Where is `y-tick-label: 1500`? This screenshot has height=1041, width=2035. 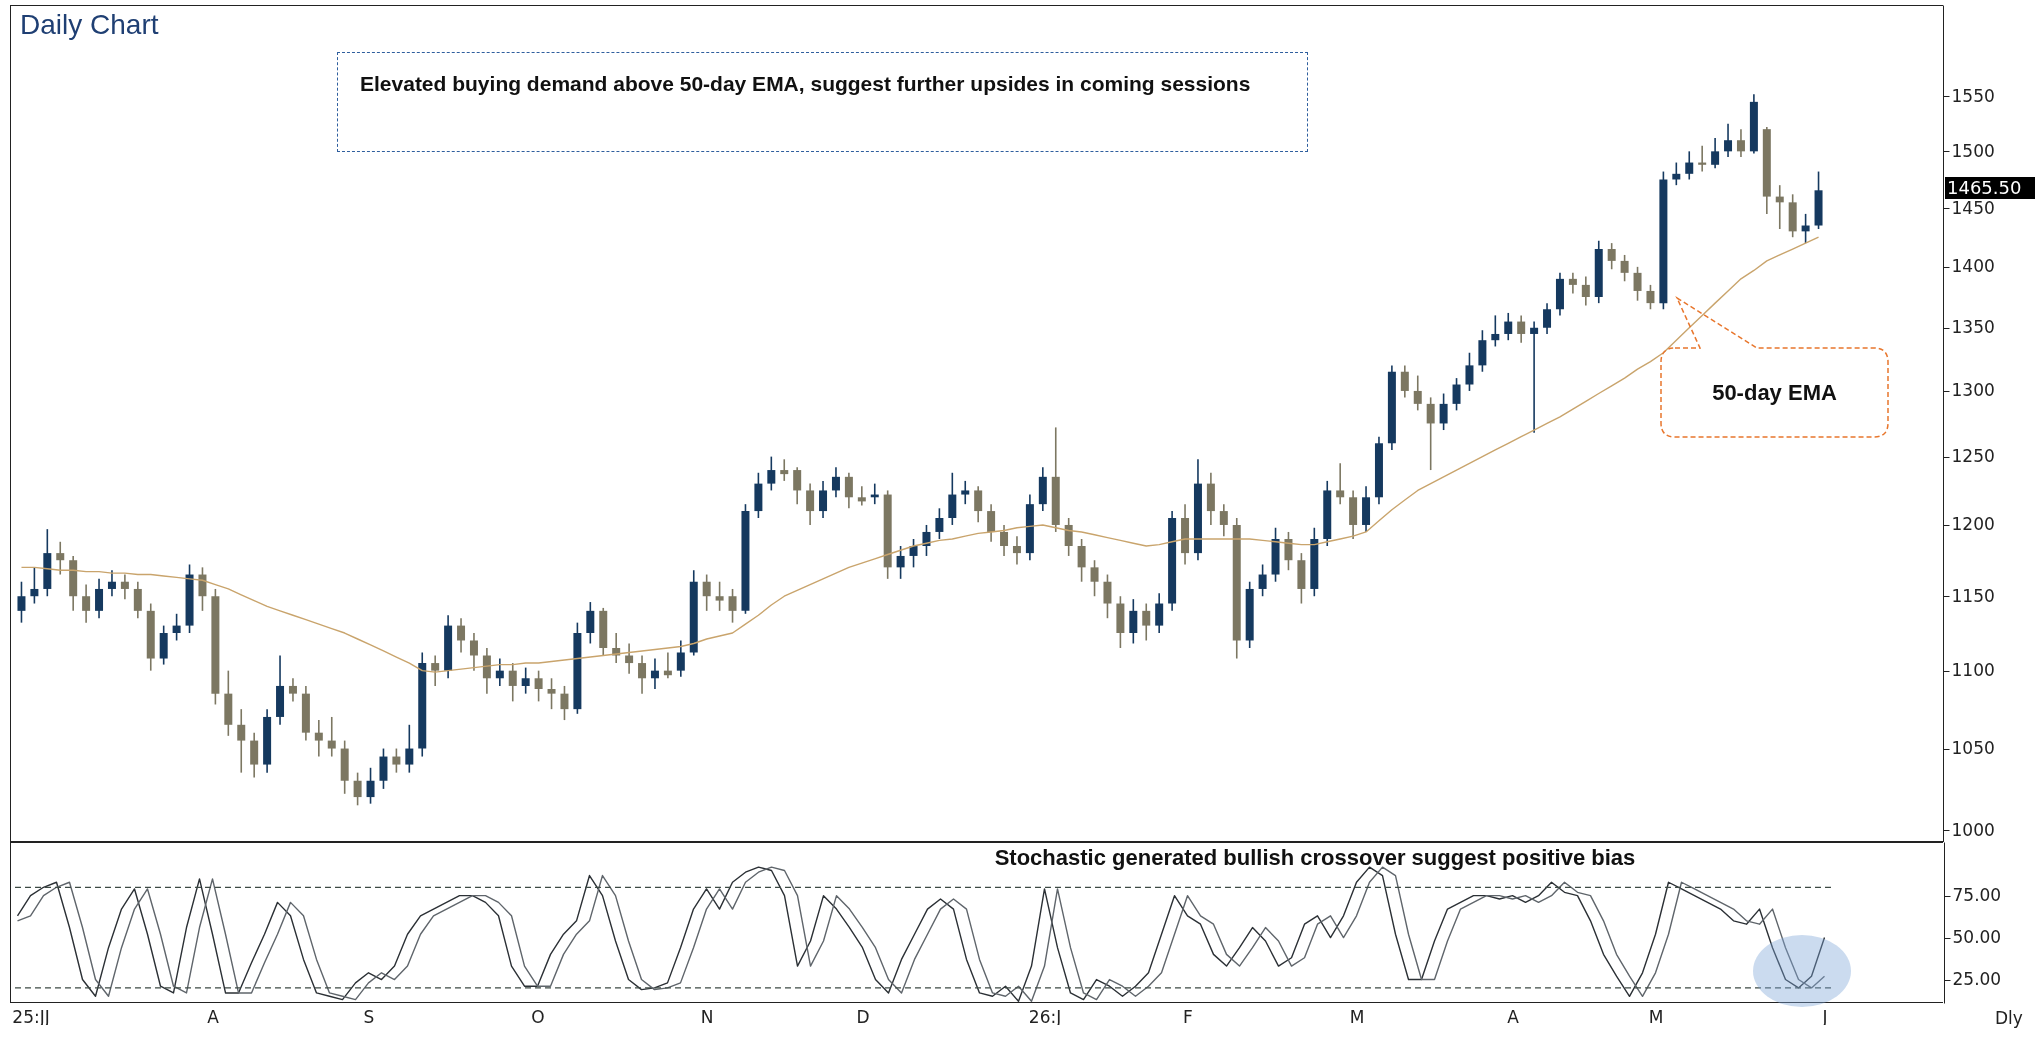 y-tick-label: 1500 is located at coordinates (1973, 150).